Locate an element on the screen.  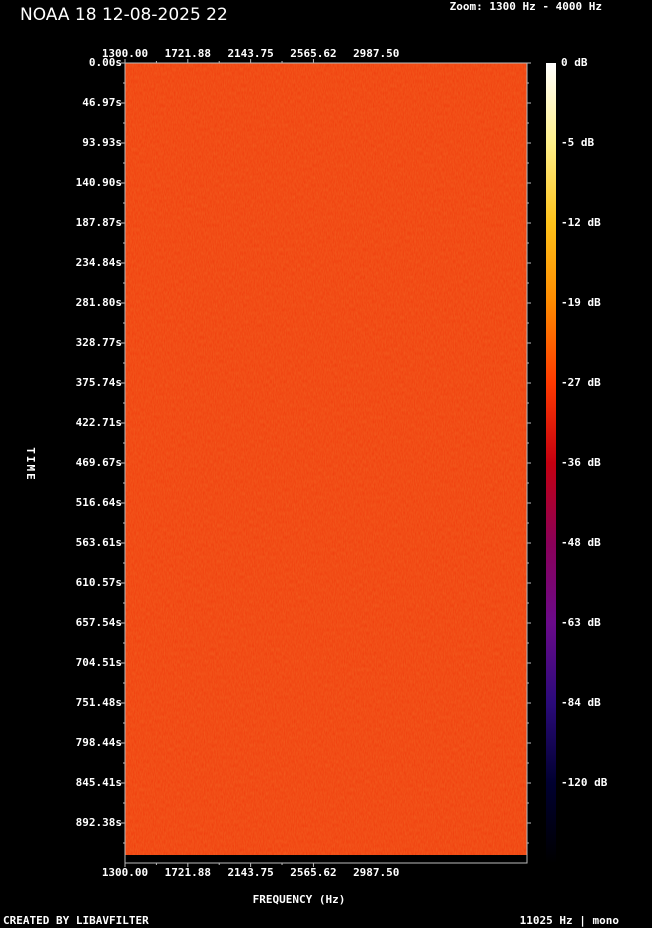
y-tick-label: 798.44s is located at coordinates (98, 742).